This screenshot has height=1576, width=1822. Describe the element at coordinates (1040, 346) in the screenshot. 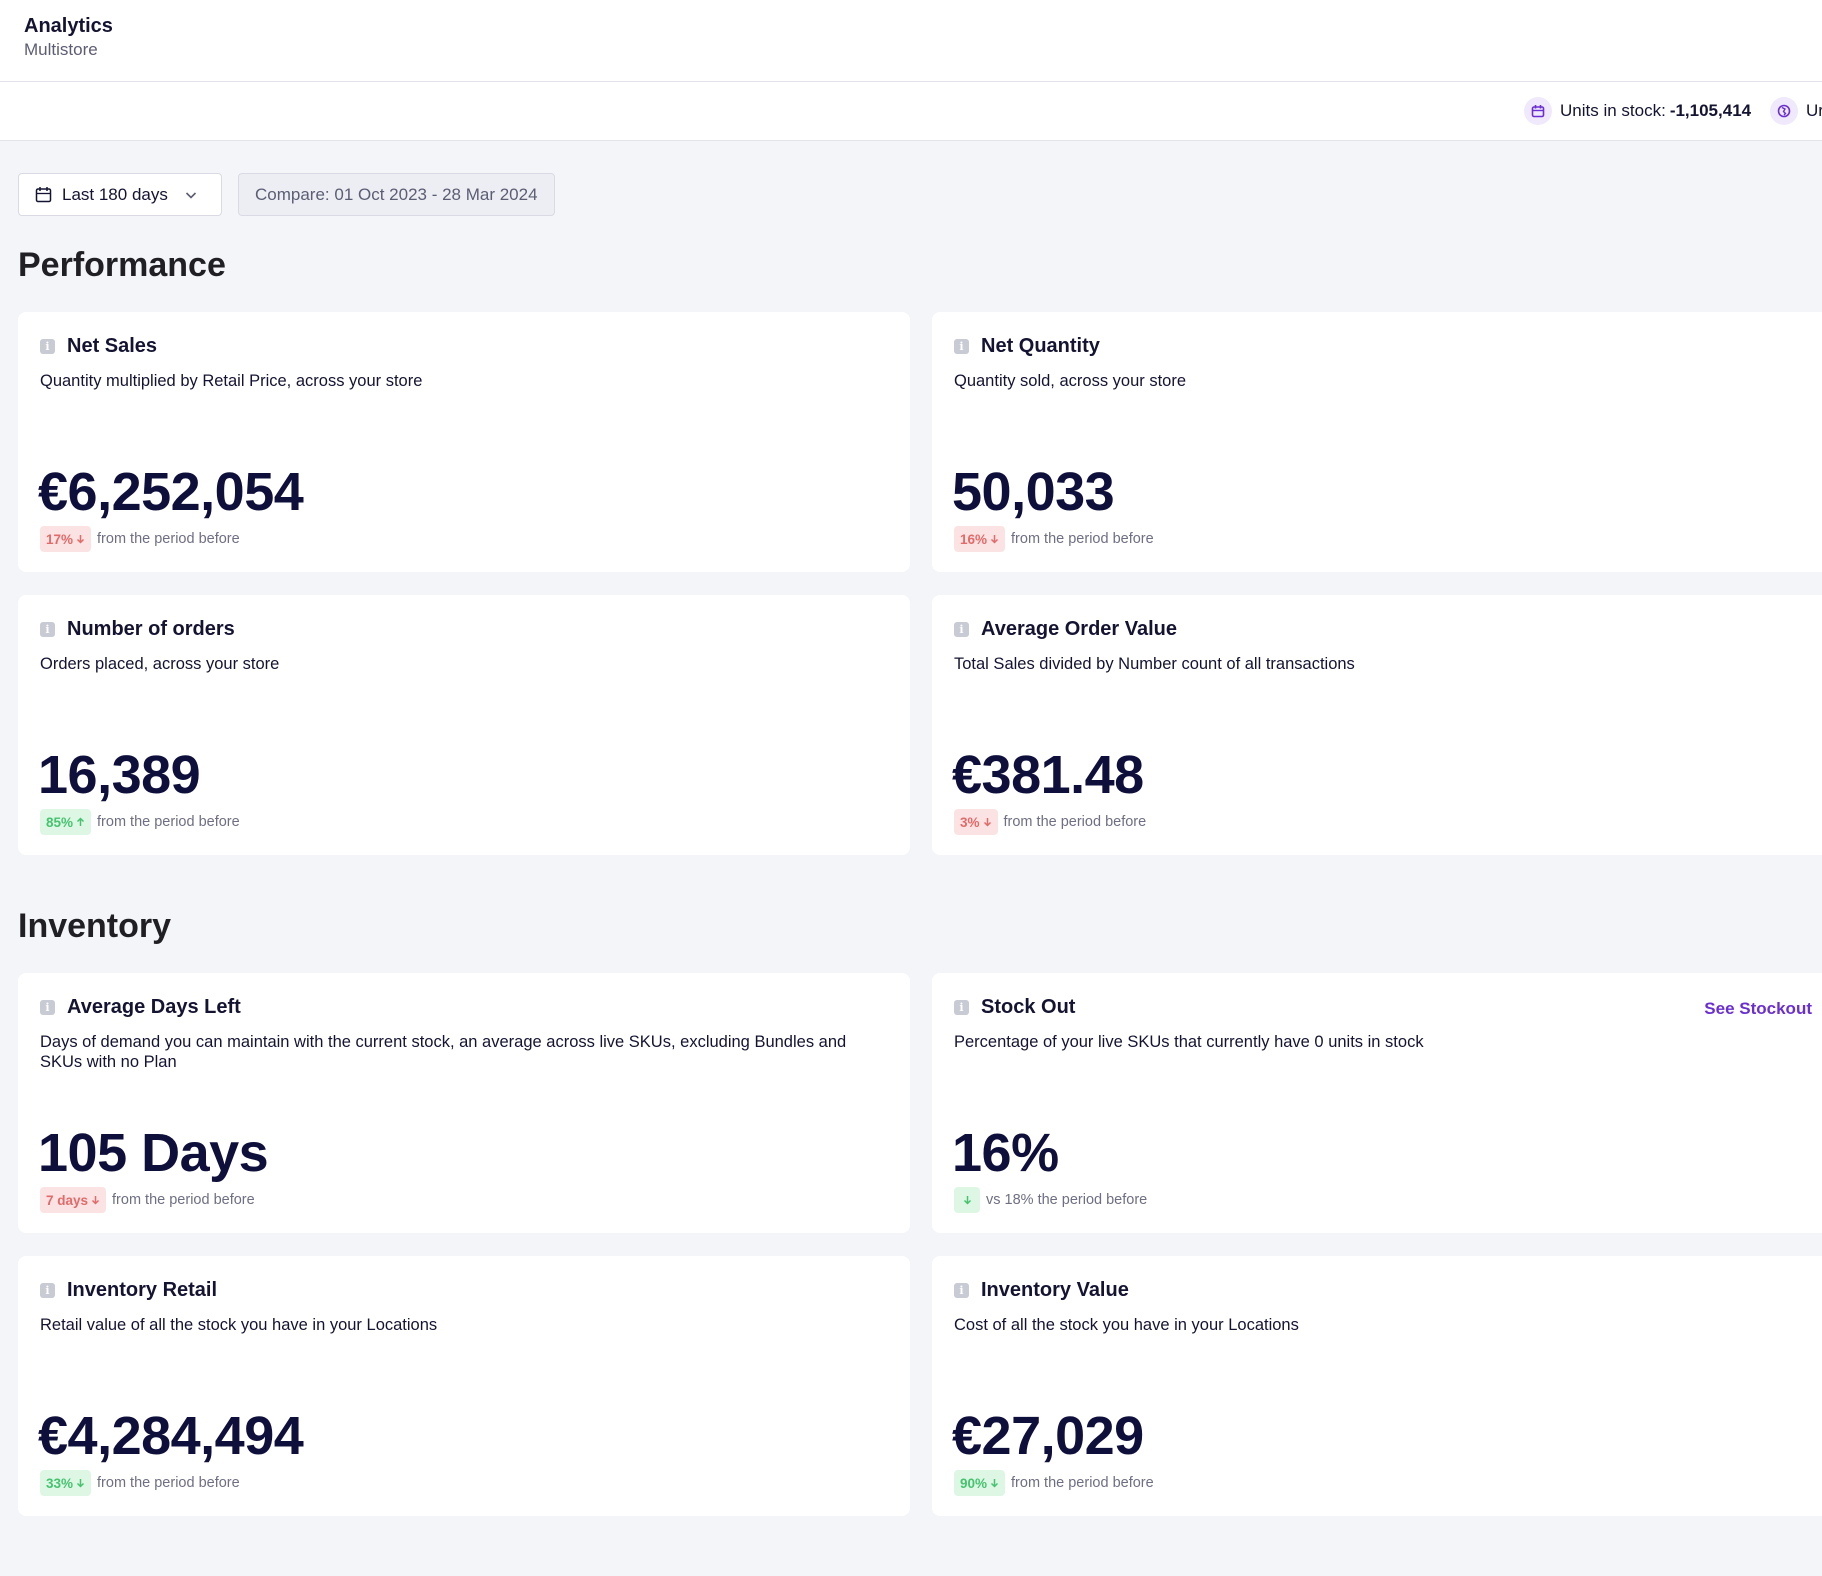

I see `card-title: Net Quantity` at that location.